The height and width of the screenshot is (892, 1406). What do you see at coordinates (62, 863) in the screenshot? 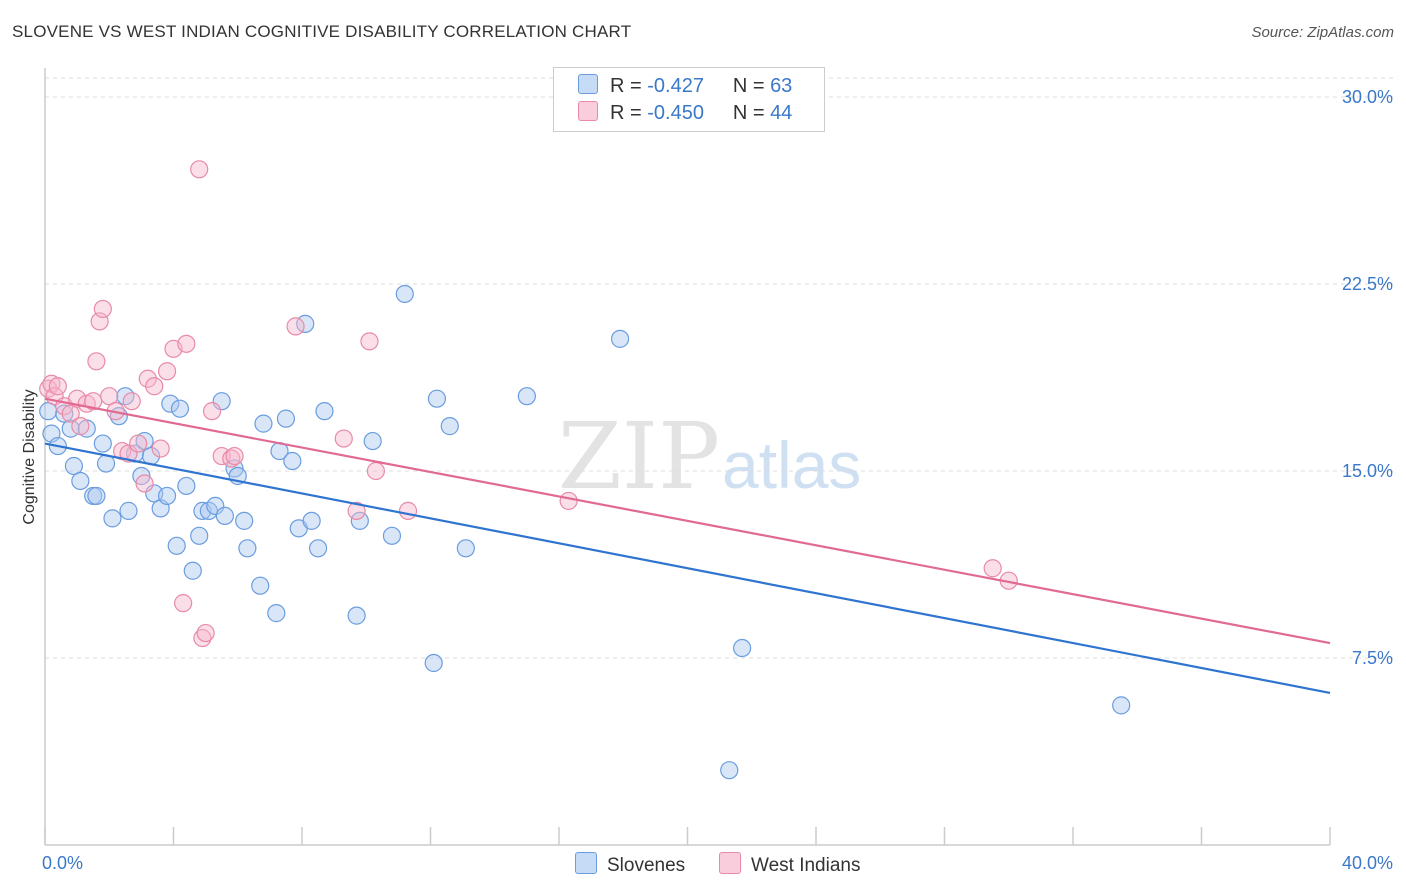
I see `x-tick-label-0: 0.0%` at bounding box center [62, 863].